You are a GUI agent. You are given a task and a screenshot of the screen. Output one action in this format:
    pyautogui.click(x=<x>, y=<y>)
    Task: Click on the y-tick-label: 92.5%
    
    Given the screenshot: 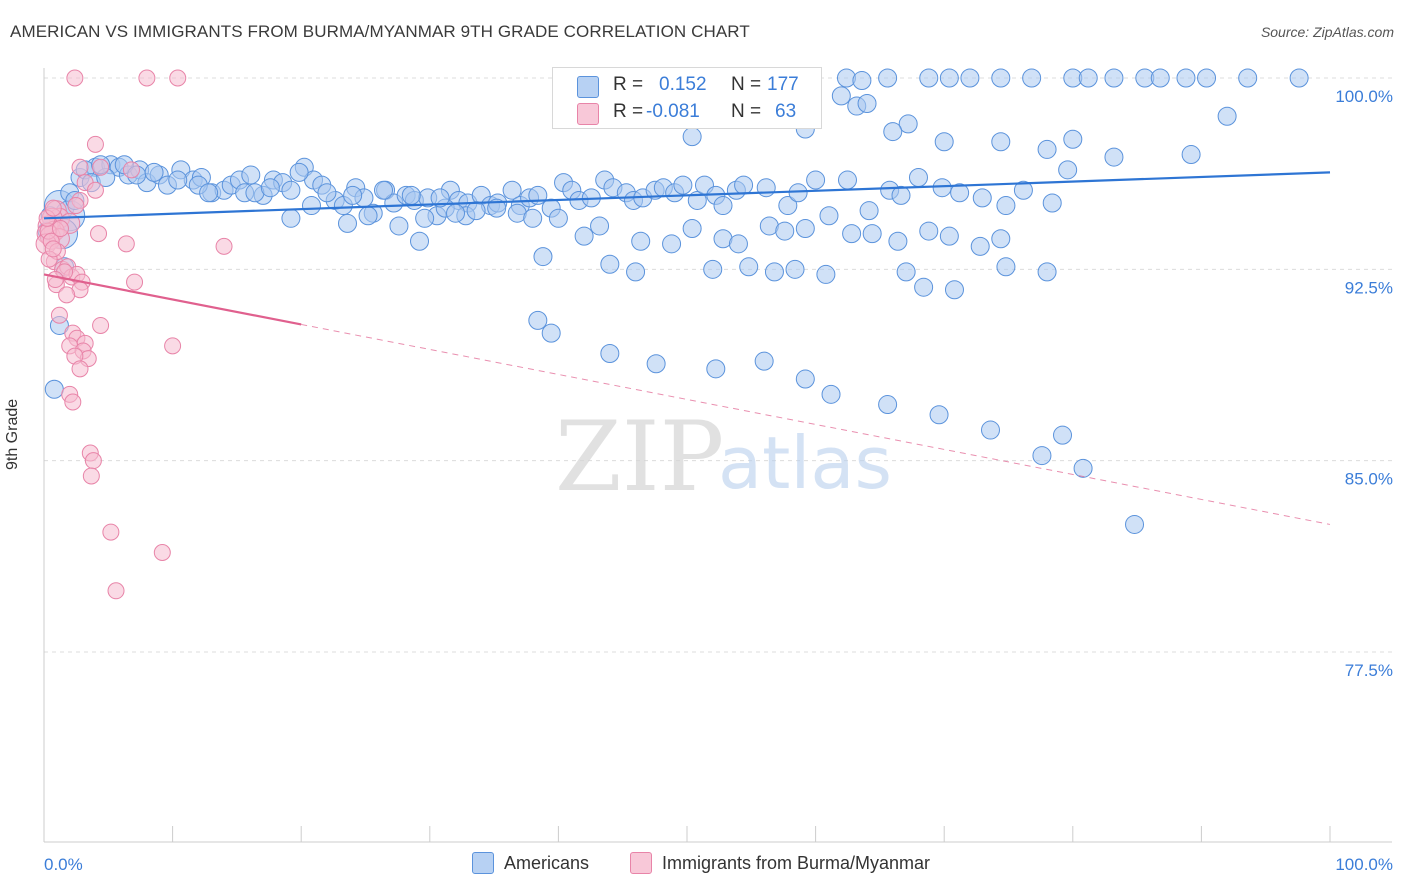 What is the action you would take?
    pyautogui.click(x=1369, y=287)
    